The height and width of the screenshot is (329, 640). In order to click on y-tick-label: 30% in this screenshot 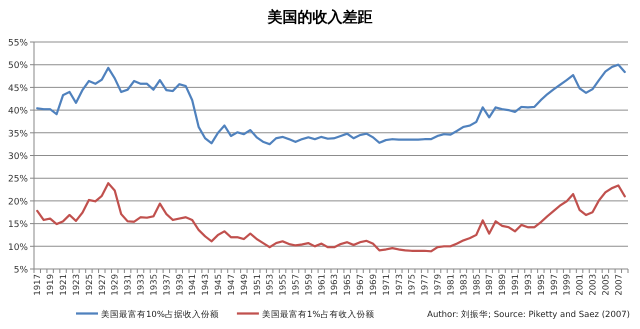, I will do `click(18, 157)`.